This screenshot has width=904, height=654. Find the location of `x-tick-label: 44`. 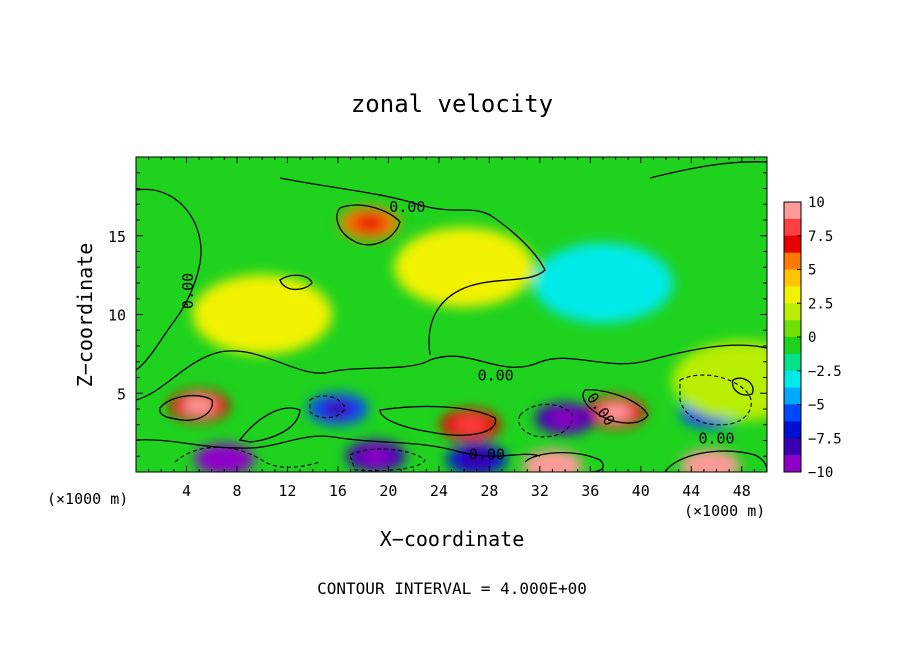

x-tick-label: 44 is located at coordinates (691, 491).